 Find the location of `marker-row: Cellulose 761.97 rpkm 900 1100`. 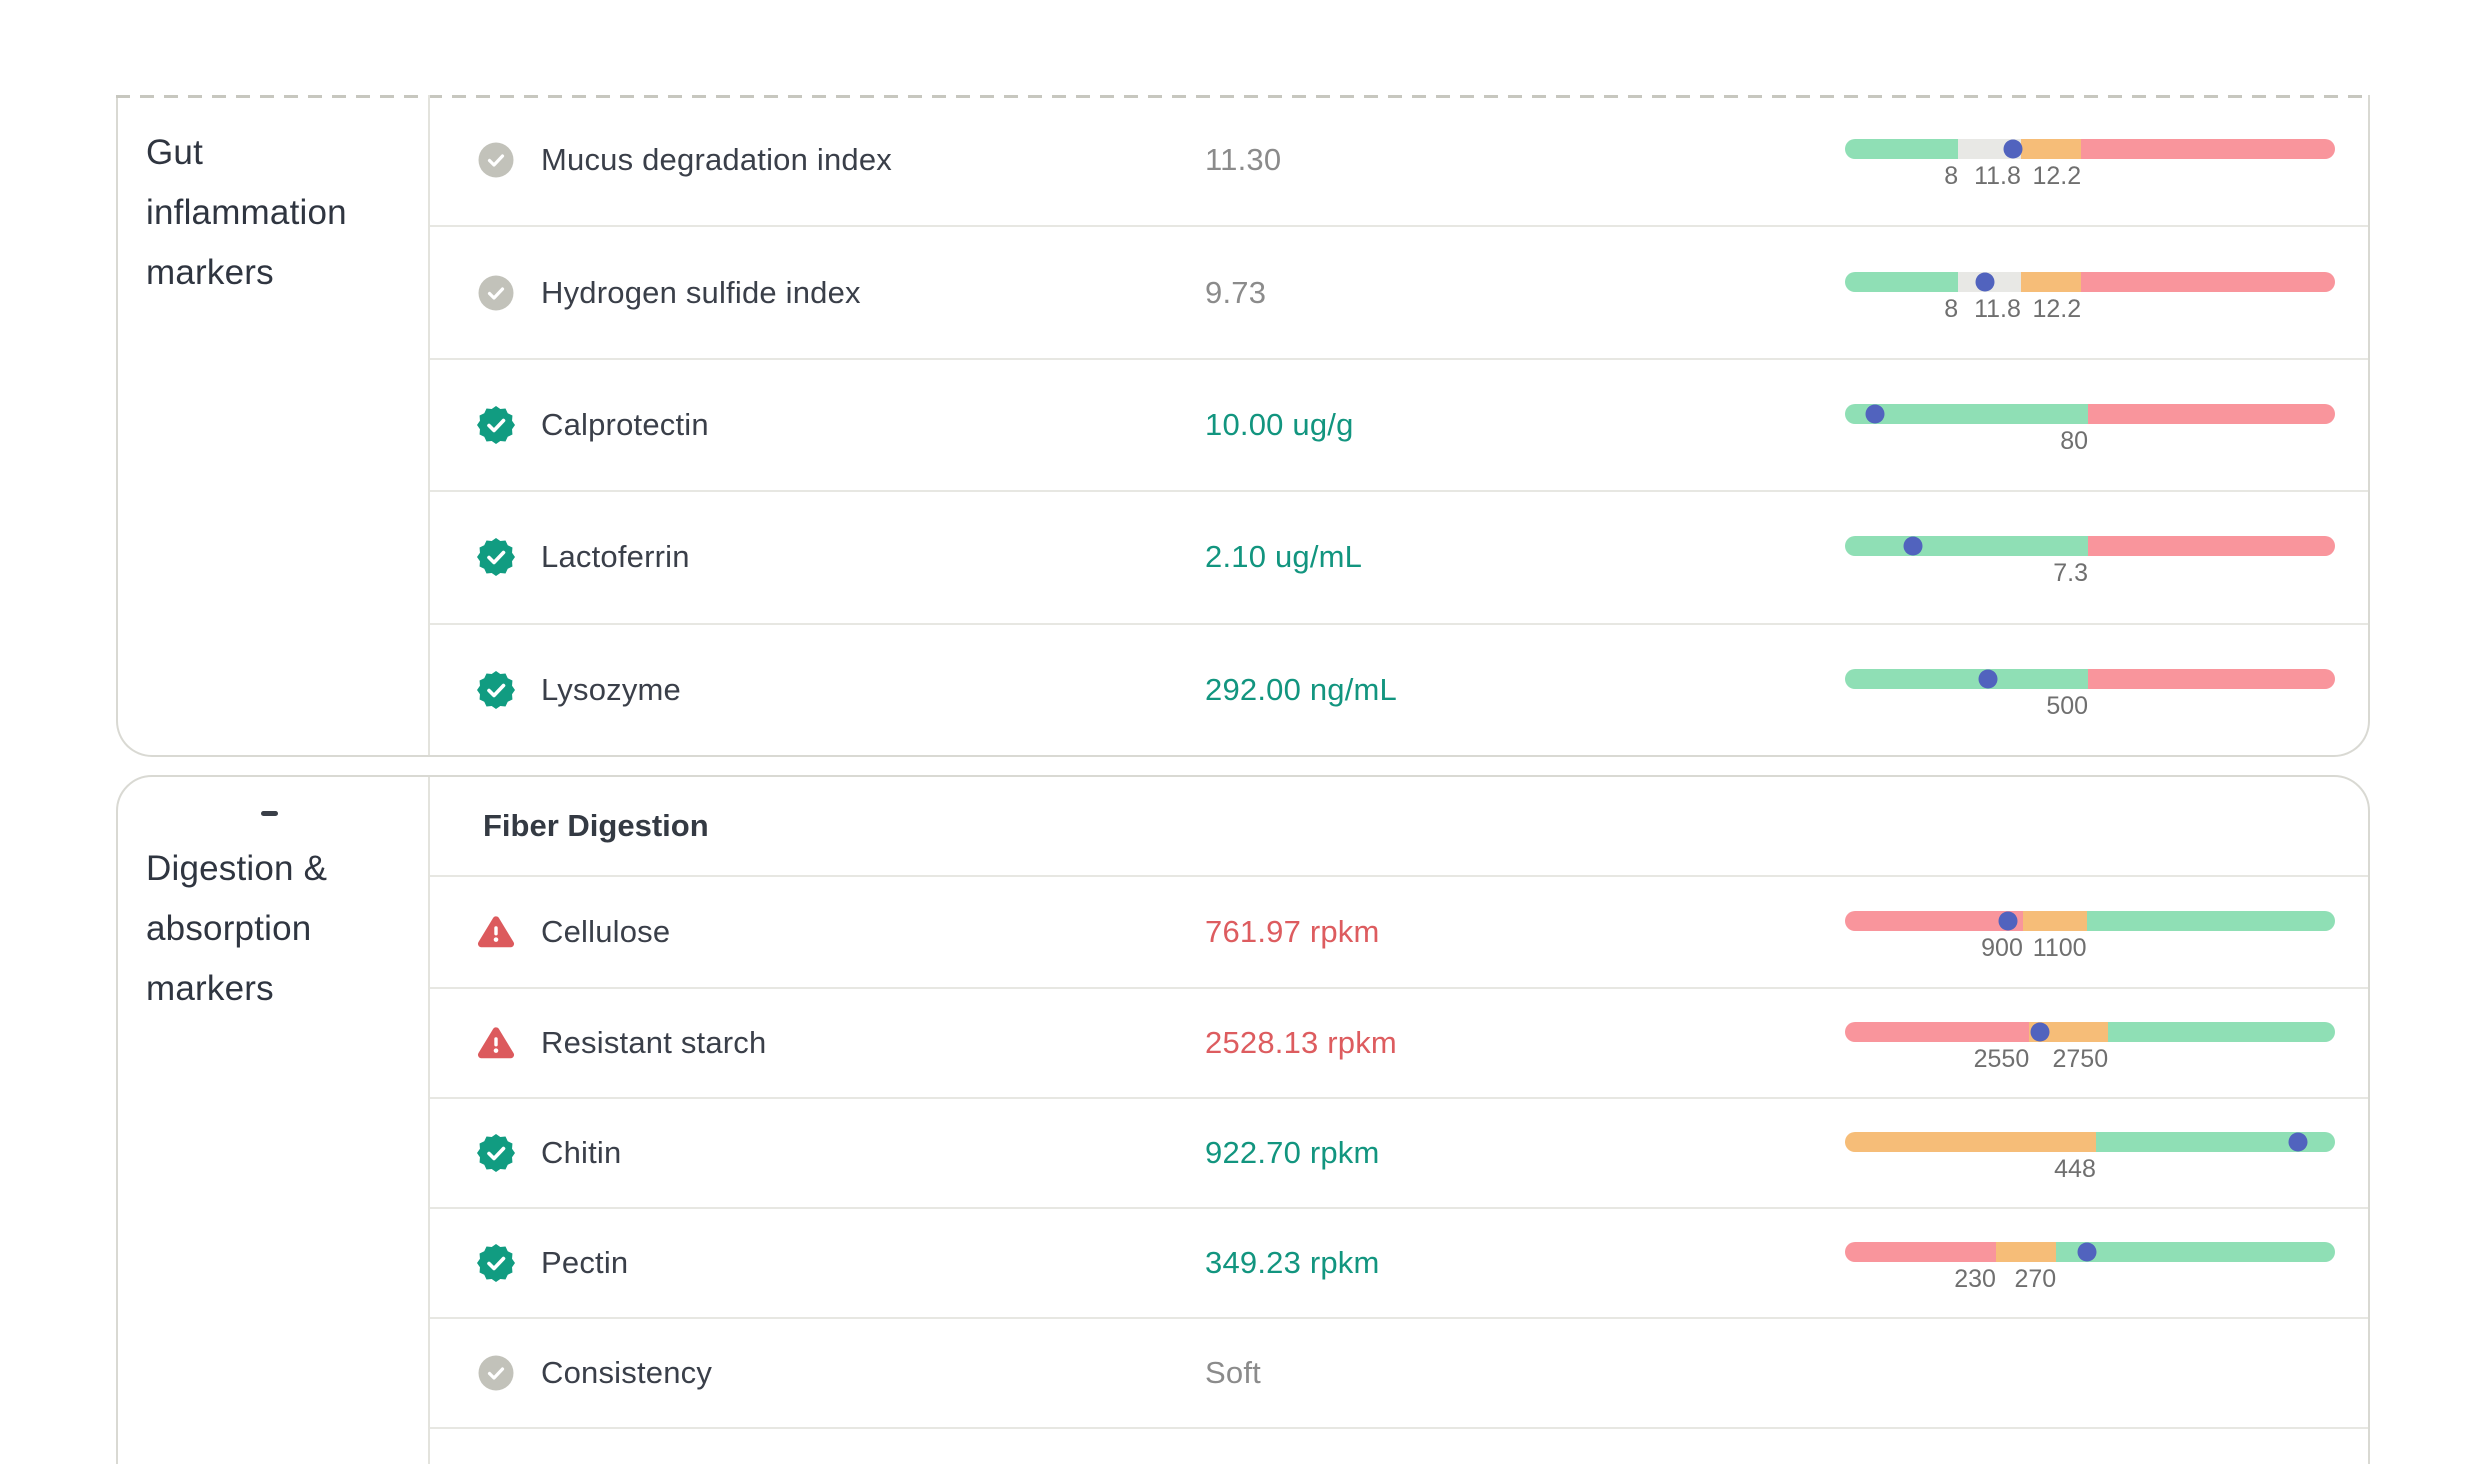

marker-row: Cellulose 761.97 rpkm 900 1100 is located at coordinates (1399, 932).